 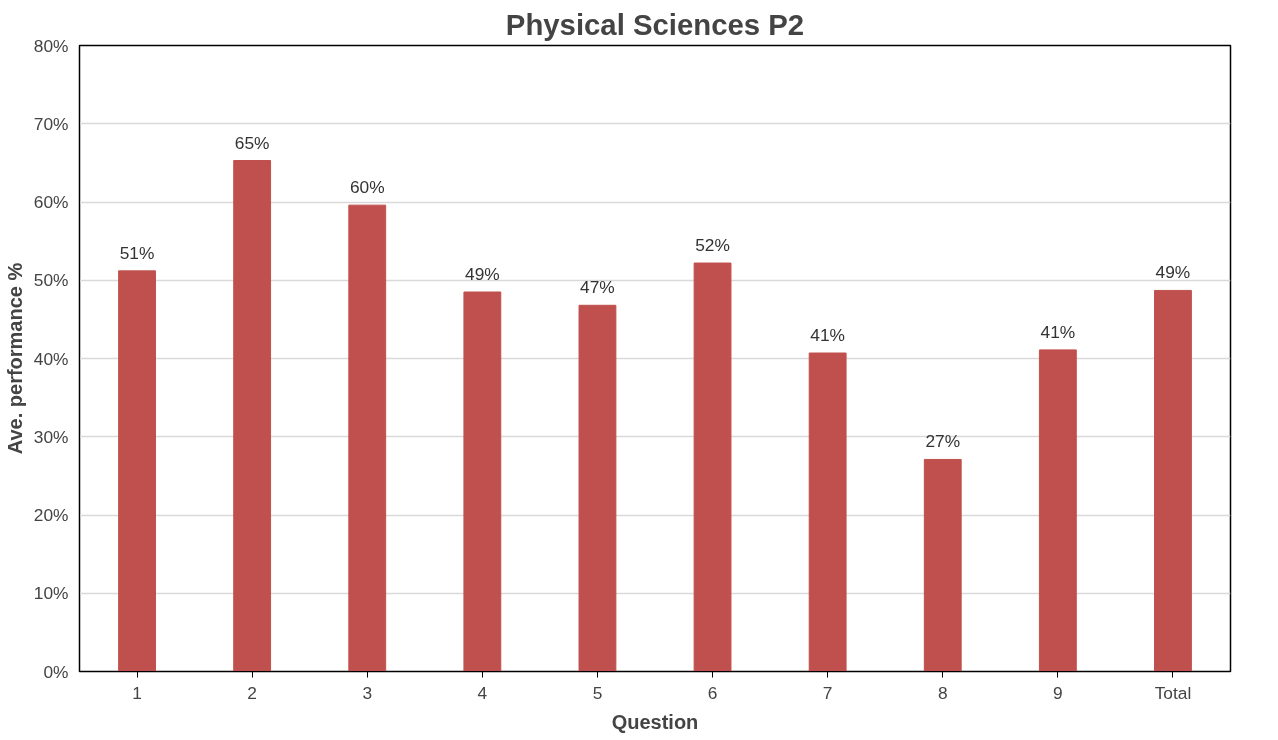 What do you see at coordinates (252, 142) in the screenshot?
I see `data-label: 65%` at bounding box center [252, 142].